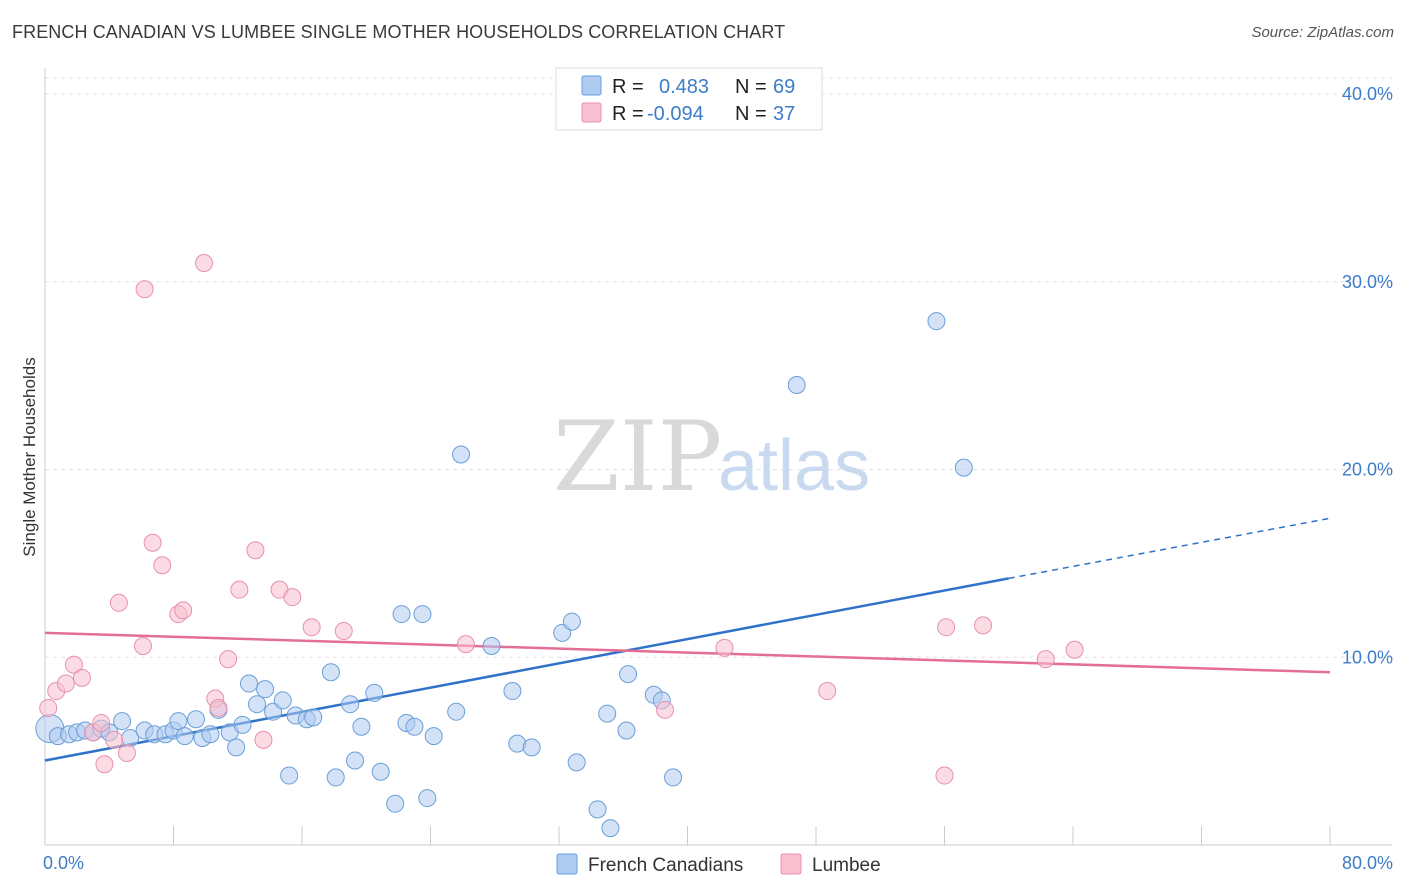 The image size is (1406, 892). I want to click on watermark: ZIP atlas, so click(711, 457).